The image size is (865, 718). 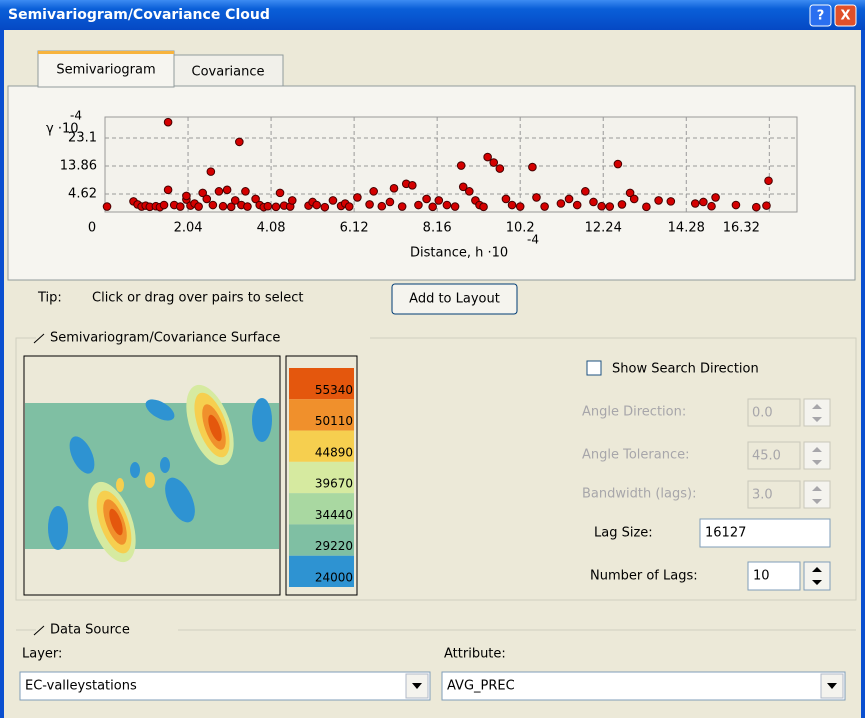 What do you see at coordinates (741, 228) in the screenshot?
I see `x-tick-label: 16.32` at bounding box center [741, 228].